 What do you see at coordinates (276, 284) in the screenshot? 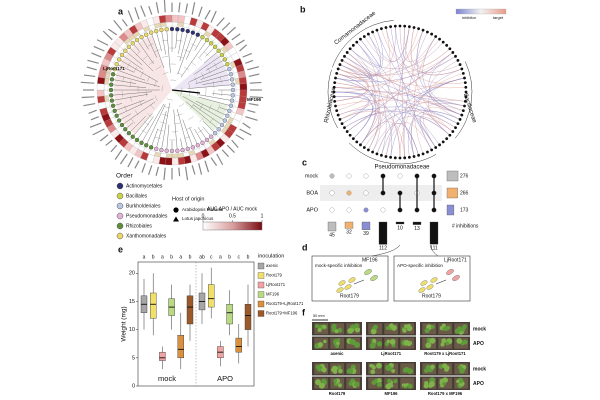
I see `legend-label: LjRoot171` at bounding box center [276, 284].